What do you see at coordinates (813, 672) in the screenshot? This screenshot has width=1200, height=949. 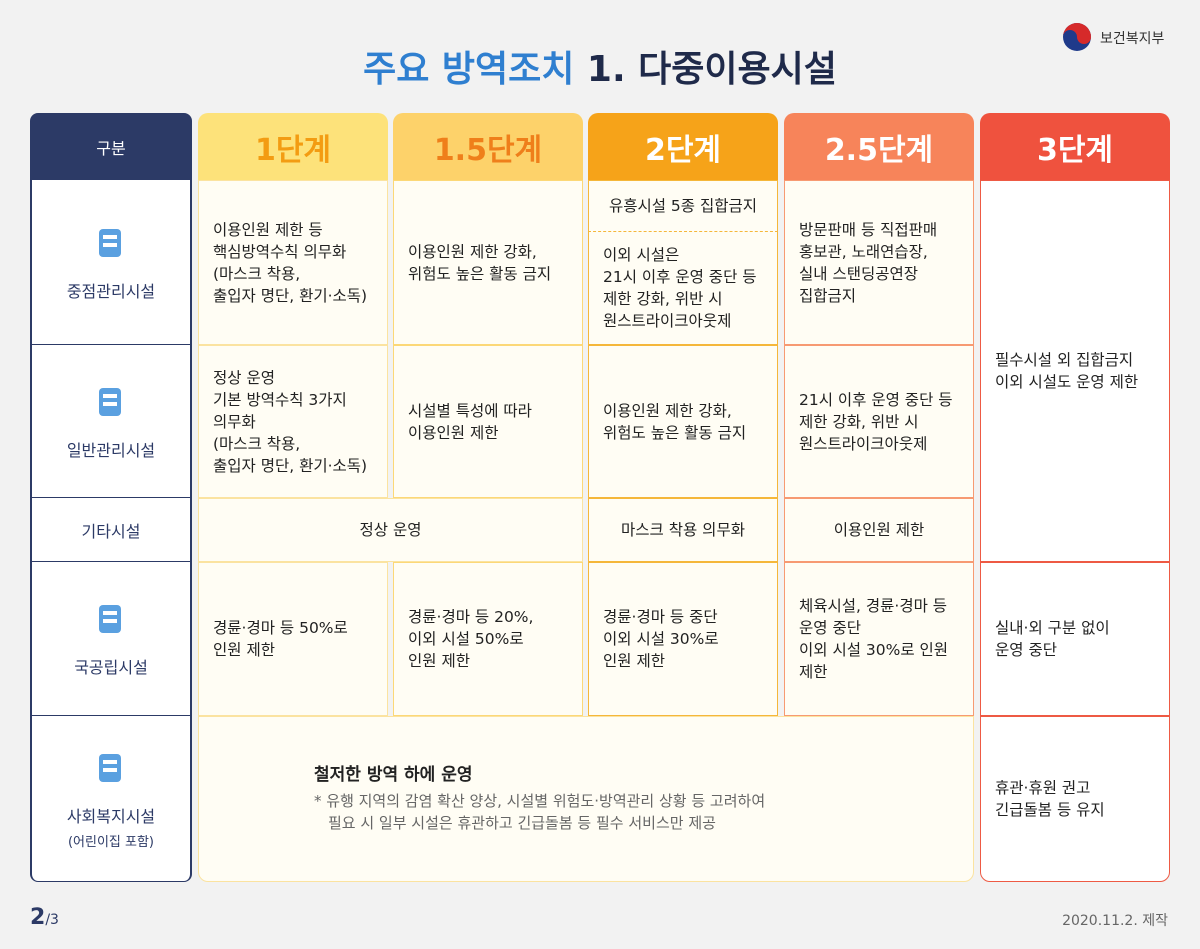 I see `cell-line: 제한` at bounding box center [813, 672].